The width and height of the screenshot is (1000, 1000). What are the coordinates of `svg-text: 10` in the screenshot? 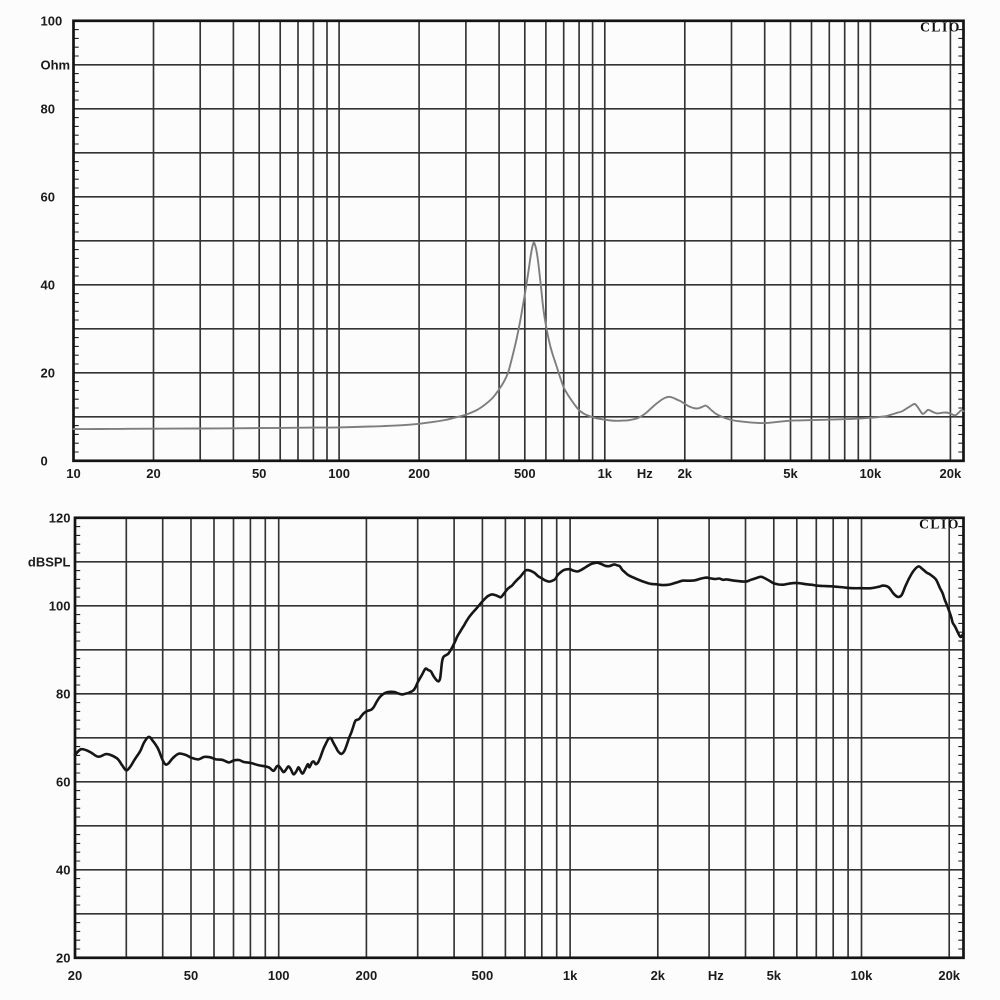 It's located at (73, 473).